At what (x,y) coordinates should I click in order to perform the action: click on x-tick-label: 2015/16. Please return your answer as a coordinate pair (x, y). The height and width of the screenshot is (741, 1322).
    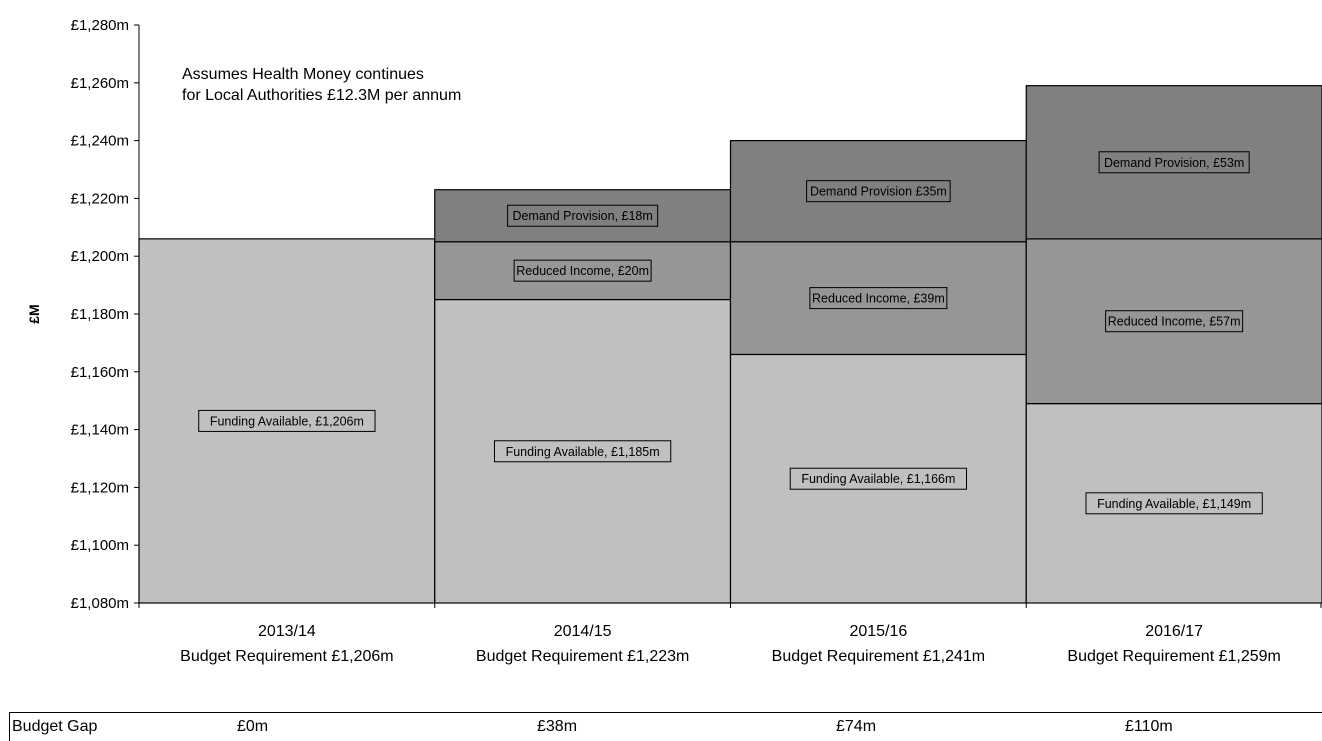
    Looking at the image, I should click on (878, 631).